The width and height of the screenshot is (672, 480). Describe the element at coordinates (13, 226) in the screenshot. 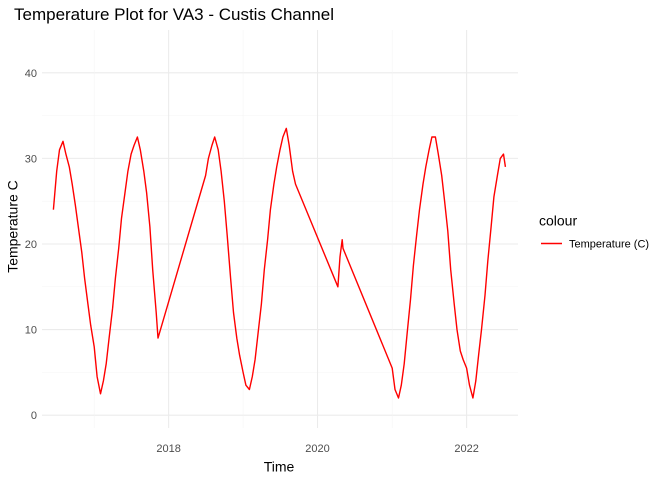

I see `y-axis-title: Temperature C` at that location.